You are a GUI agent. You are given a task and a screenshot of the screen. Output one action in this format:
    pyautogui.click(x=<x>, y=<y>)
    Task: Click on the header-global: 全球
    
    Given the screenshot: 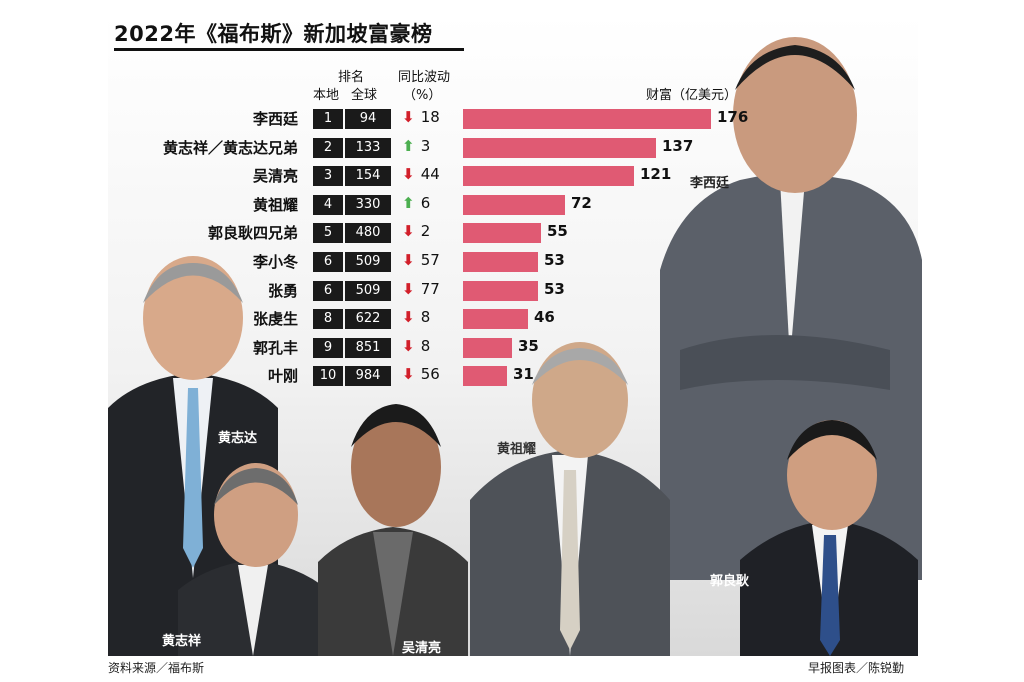 What is the action you would take?
    pyautogui.click(x=364, y=95)
    